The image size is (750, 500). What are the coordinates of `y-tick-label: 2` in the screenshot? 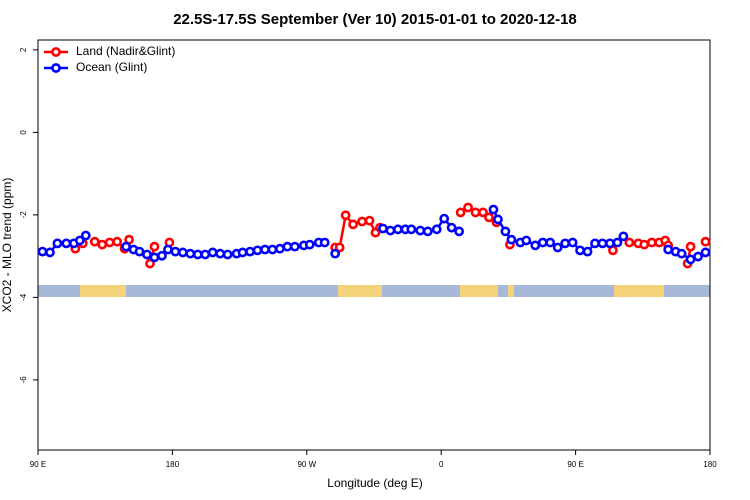 It's located at (23, 49).